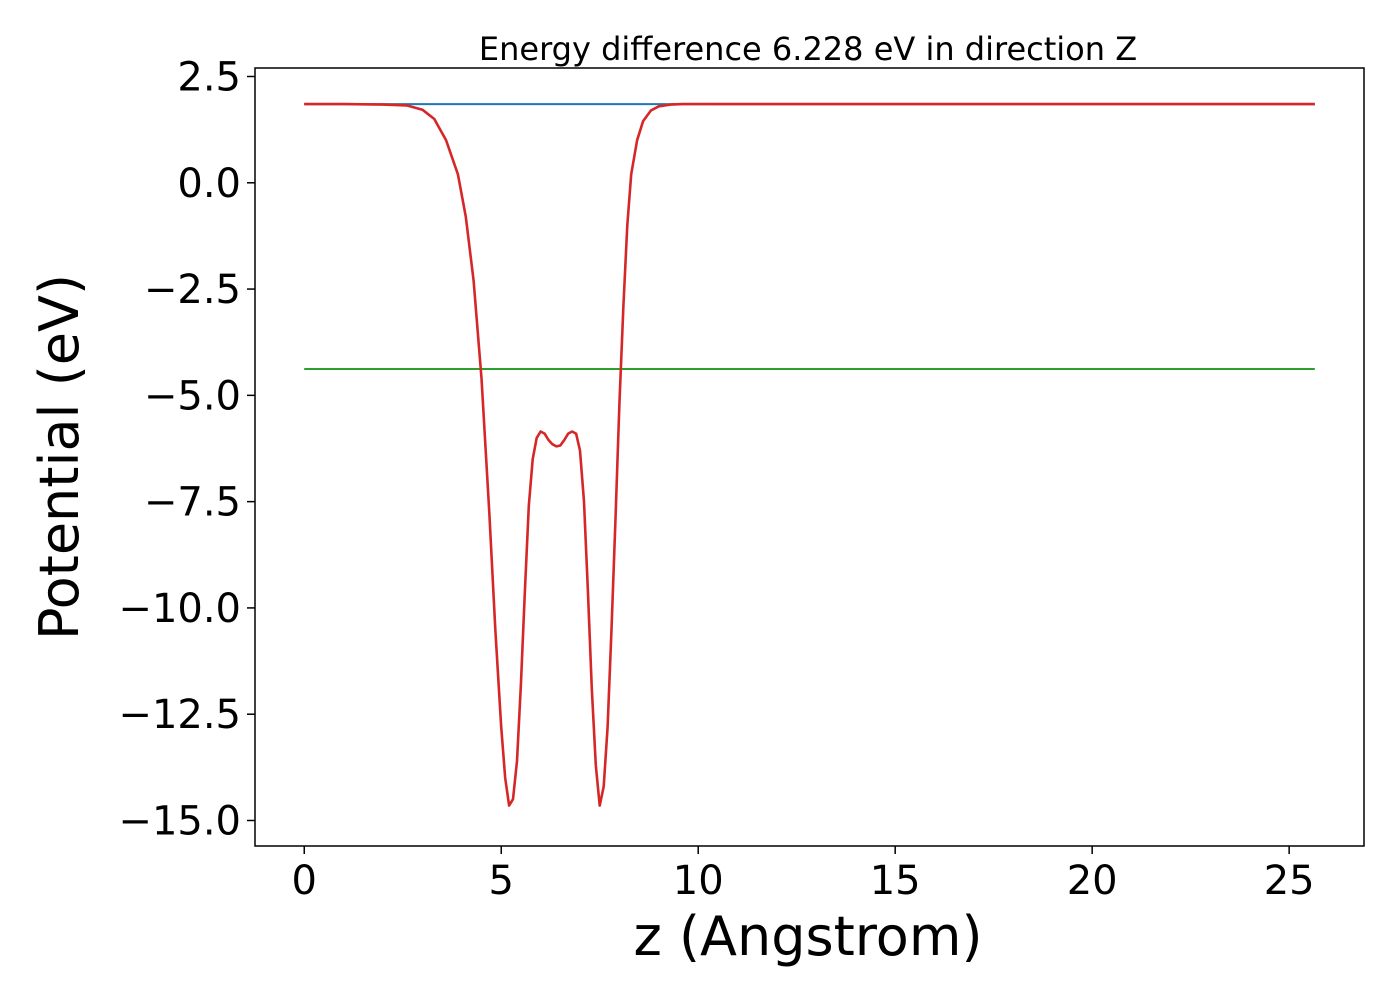 The image size is (1400, 1000). Describe the element at coordinates (209, 78) in the screenshot. I see `y-tick-label: 2.5` at that location.